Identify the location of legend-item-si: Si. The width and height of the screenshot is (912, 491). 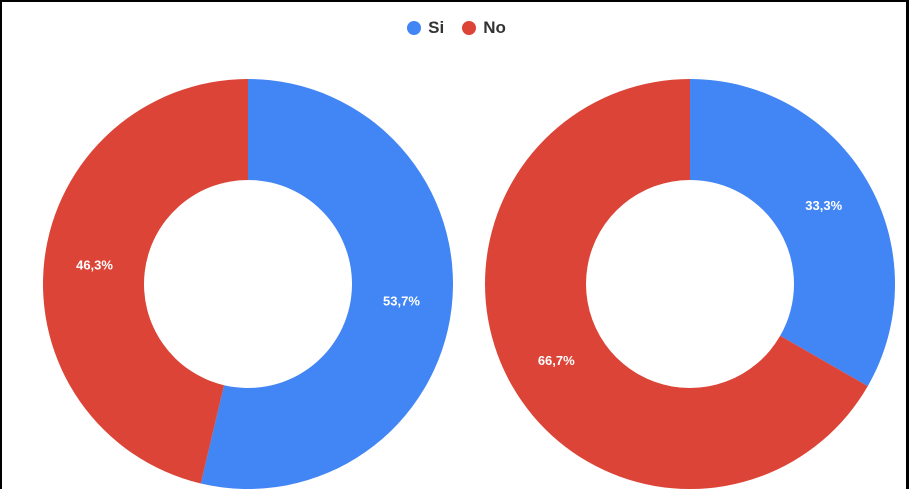
(425, 28).